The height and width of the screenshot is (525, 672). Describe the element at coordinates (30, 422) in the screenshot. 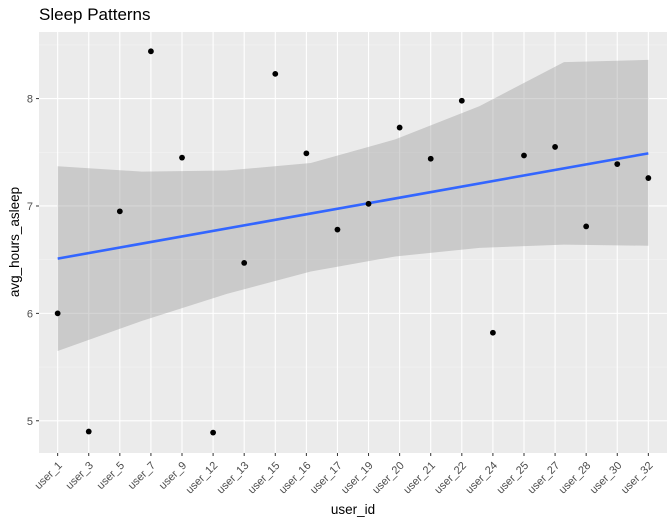

I see `y-tick-label: 5` at that location.